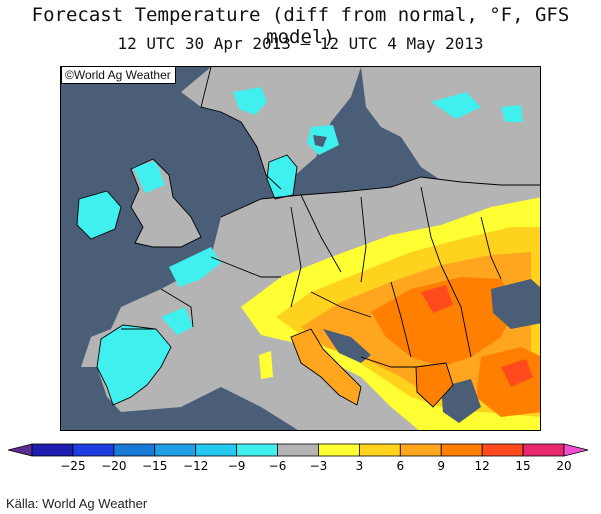 This screenshot has height=514, width=601. Describe the element at coordinates (113, 466) in the screenshot. I see `legend-tick-label: −20` at that location.